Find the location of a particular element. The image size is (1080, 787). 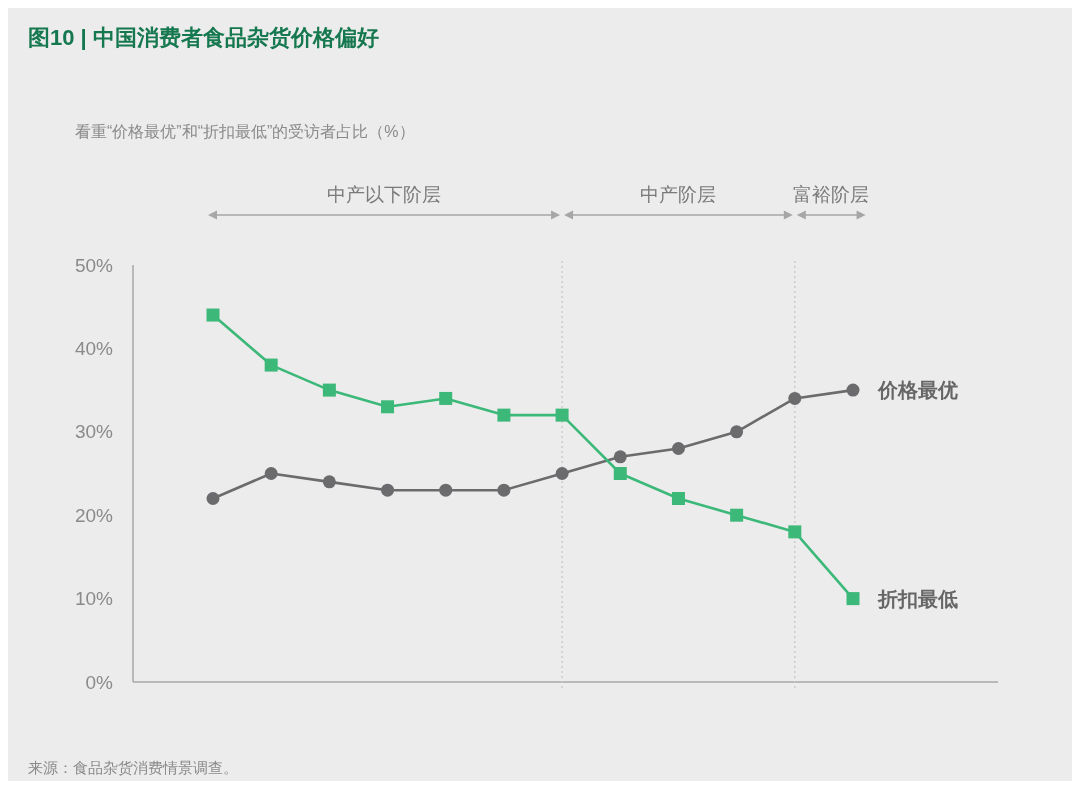

annotation: 中产以下阶层 is located at coordinates (384, 194).